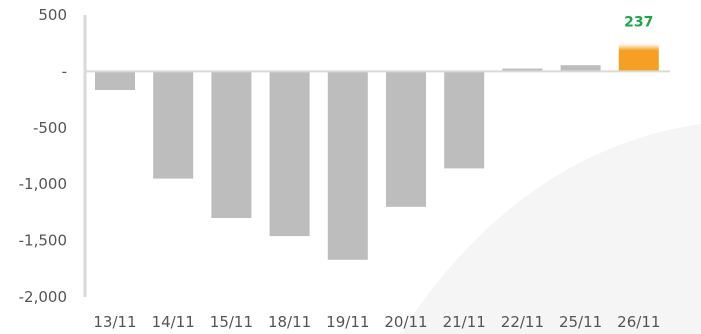 The image size is (701, 334). Describe the element at coordinates (347, 322) in the screenshot. I see `x-tick-label: 19/11` at that location.